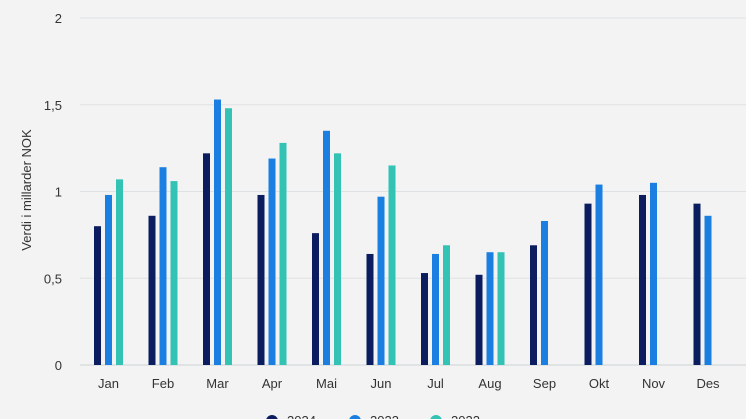  I want to click on x-tick-label: Mar, so click(217, 383).